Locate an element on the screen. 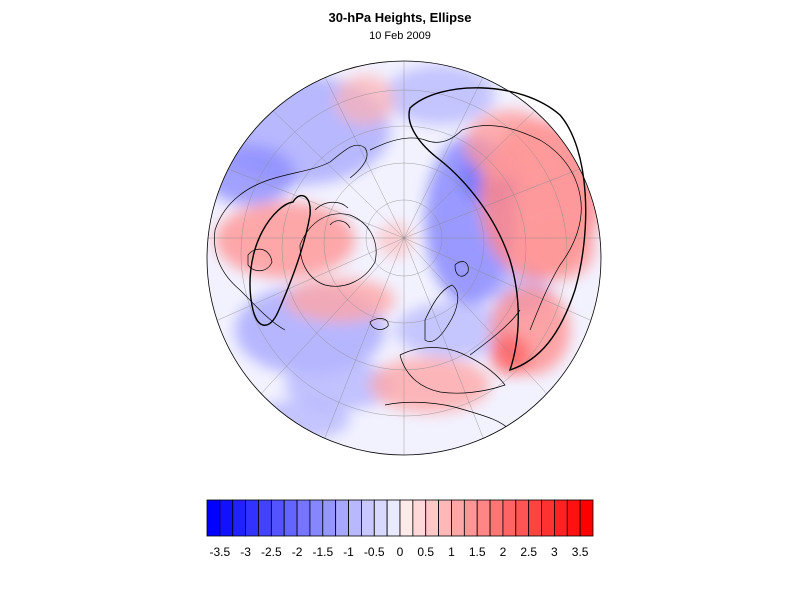 Image resolution: width=800 pixels, height=600 pixels. colorbar-tick-label: -3 is located at coordinates (245, 552).